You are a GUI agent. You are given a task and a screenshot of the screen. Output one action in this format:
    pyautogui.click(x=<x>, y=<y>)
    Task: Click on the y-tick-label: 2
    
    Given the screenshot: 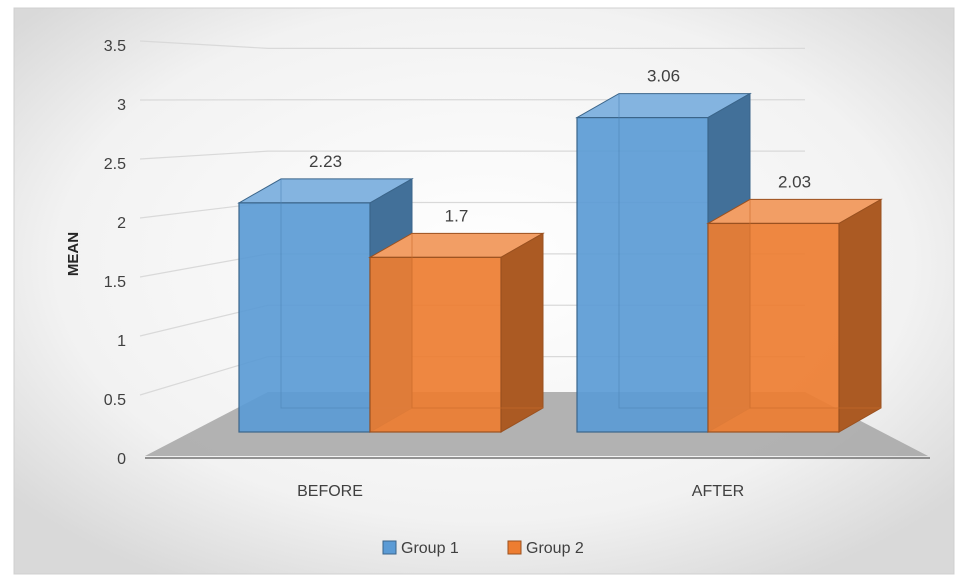 What is the action you would take?
    pyautogui.click(x=121, y=223)
    